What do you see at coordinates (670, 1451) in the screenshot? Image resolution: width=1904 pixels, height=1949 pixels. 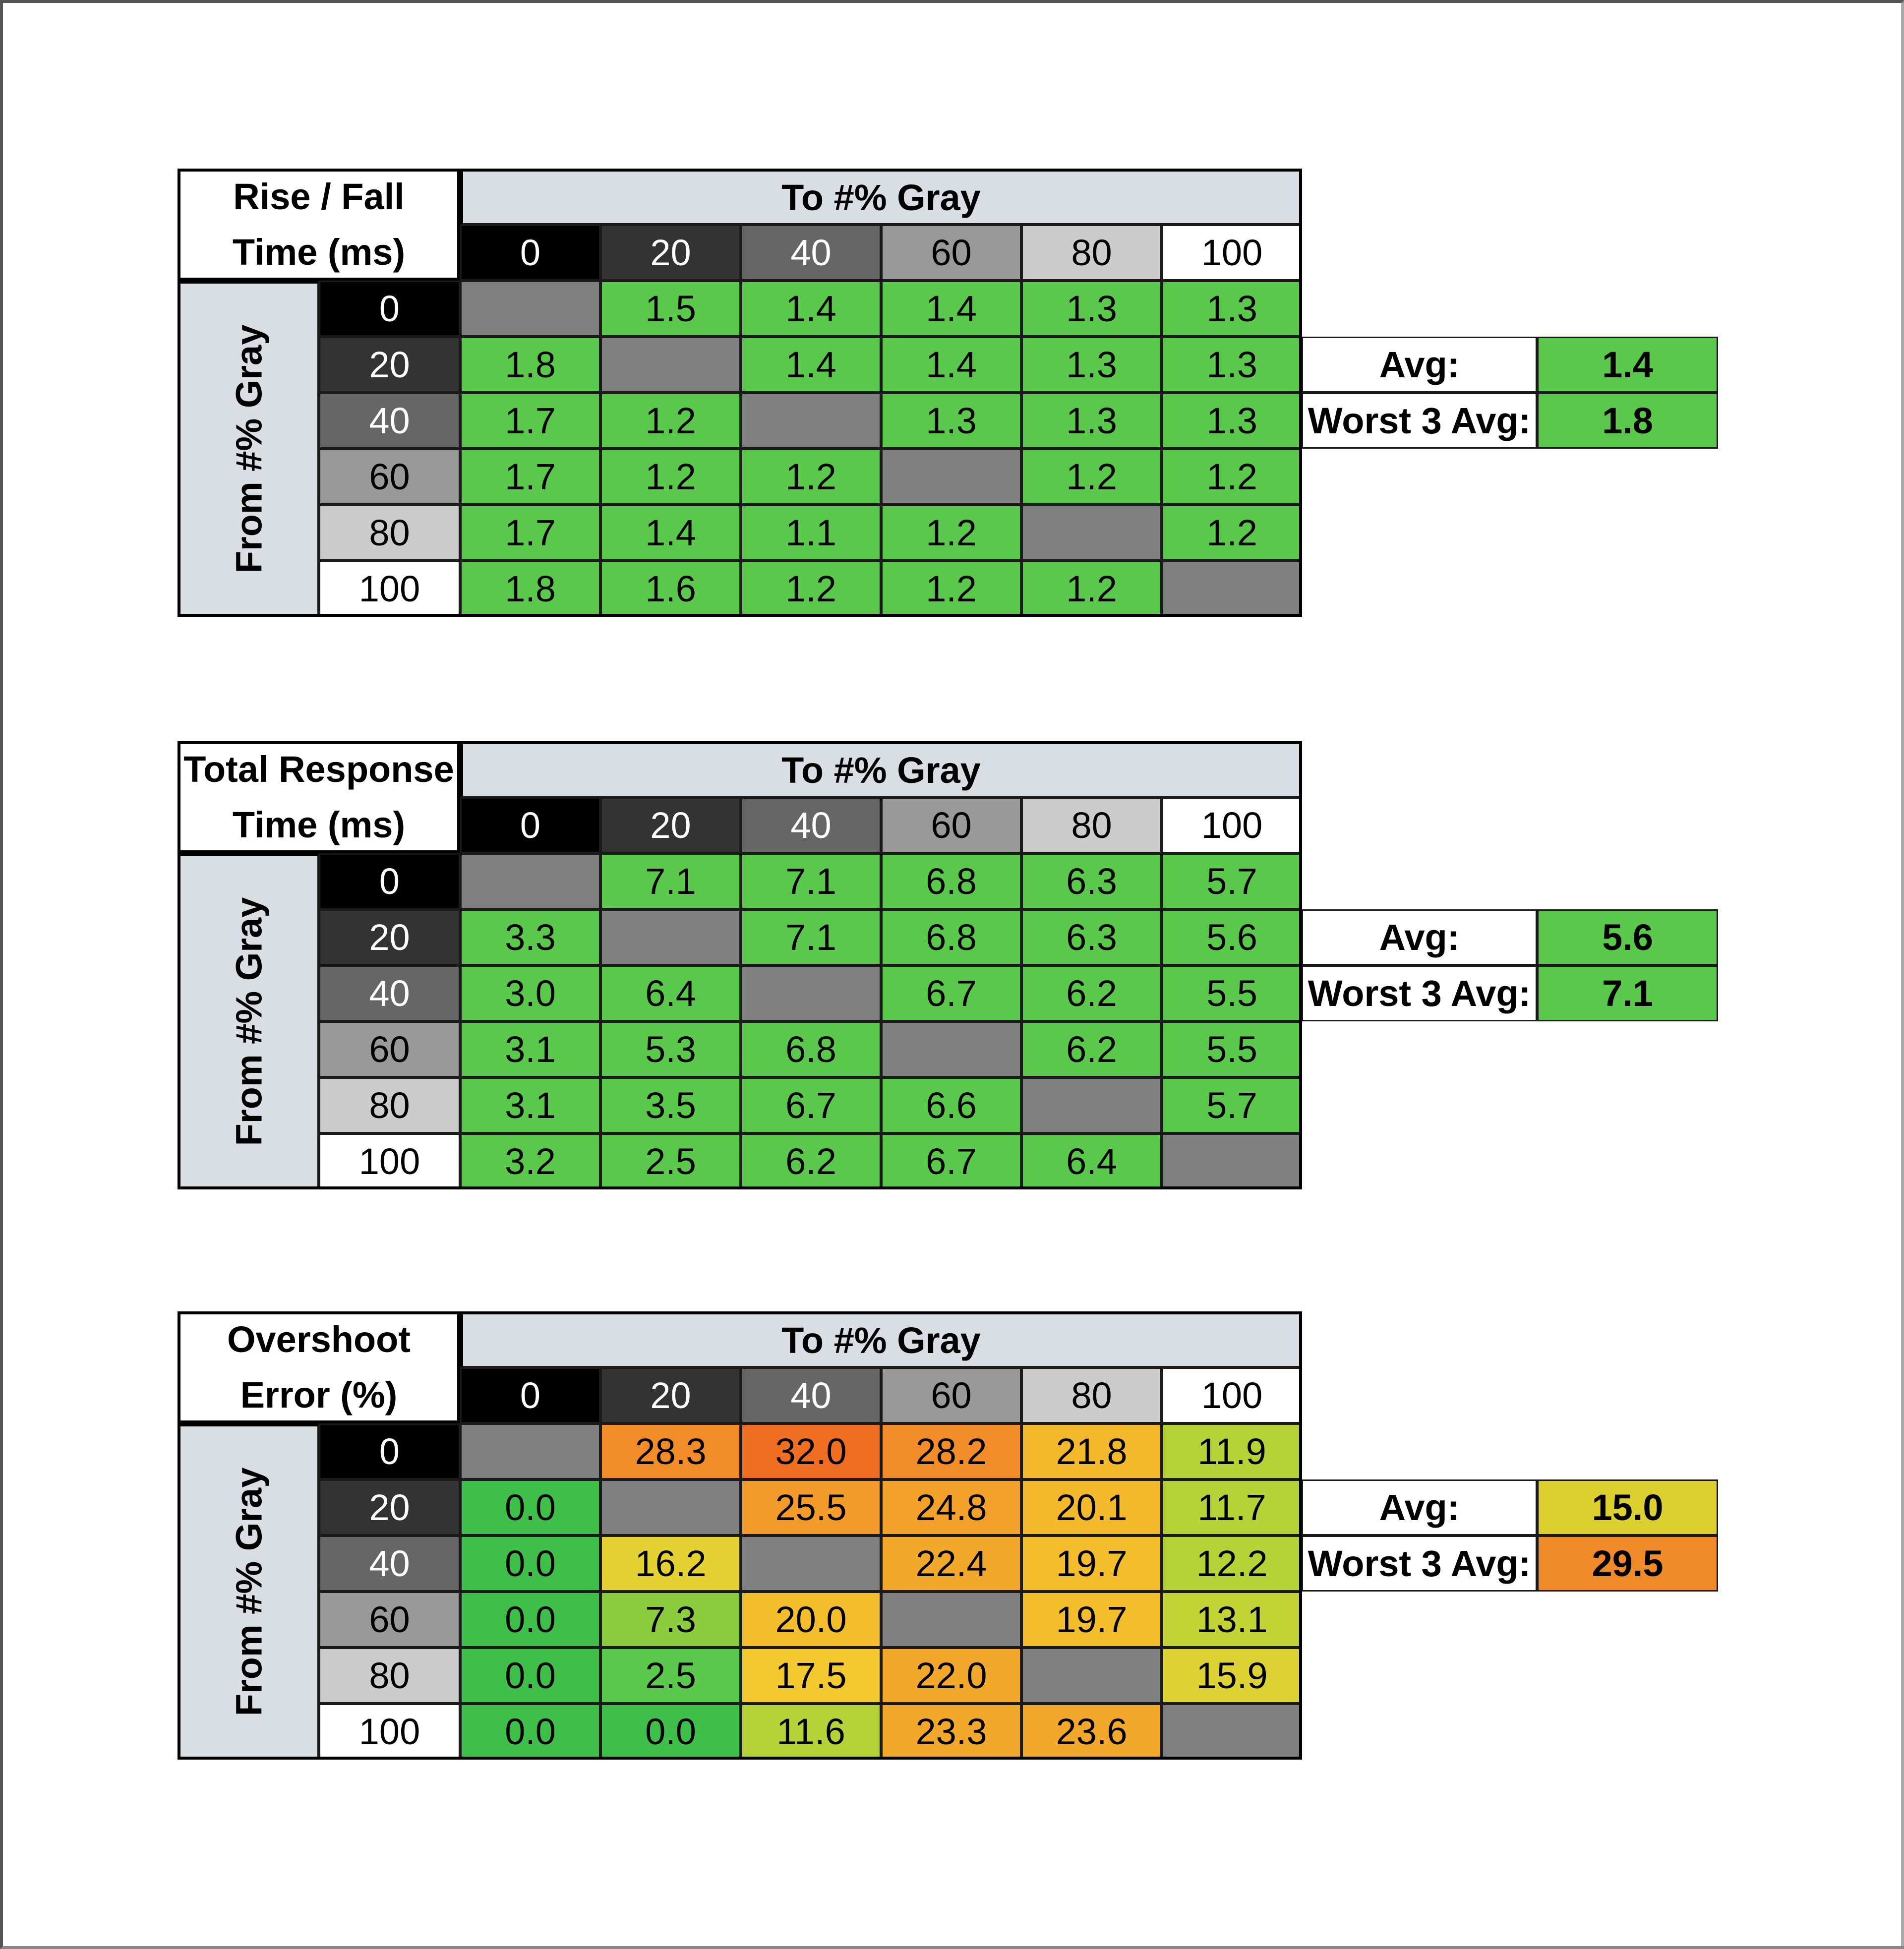 I see `data-cell: 28.3` at bounding box center [670, 1451].